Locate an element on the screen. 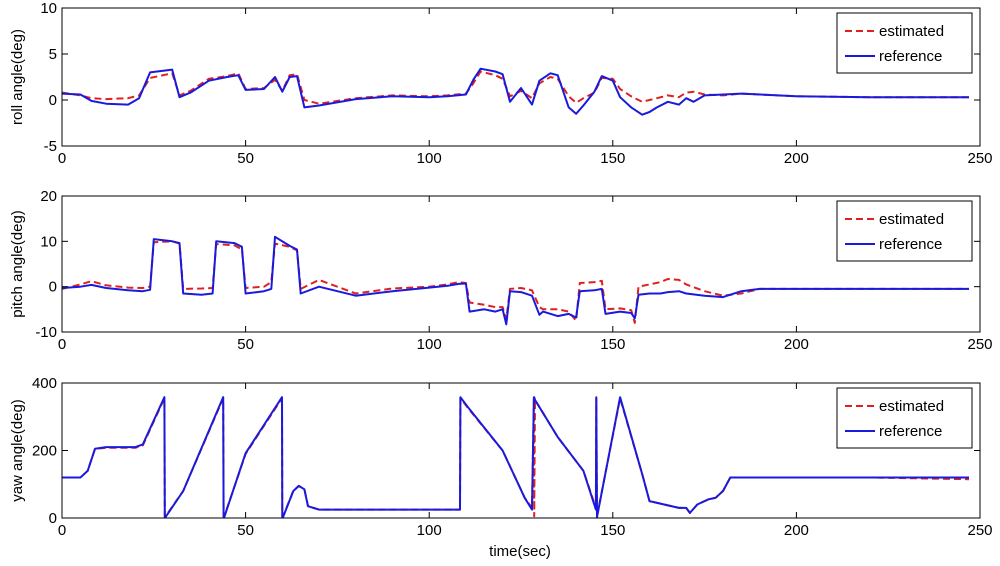 The image size is (1000, 566). pitch-legend-label-estimated: estimated is located at coordinates (911, 219).